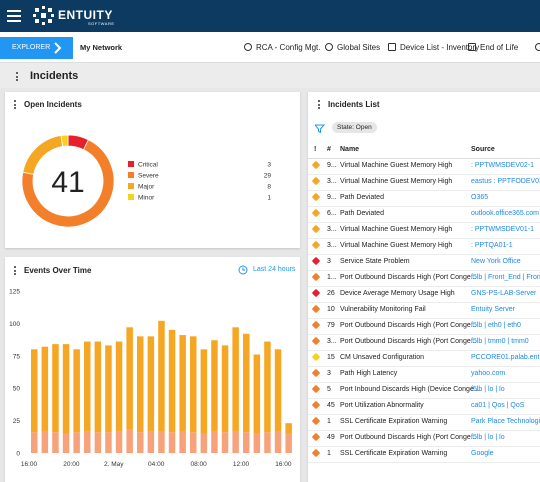 This screenshot has width=540, height=482. What do you see at coordinates (382, 405) in the screenshot?
I see `incident-name: Port Utilization Abnormality` at bounding box center [382, 405].